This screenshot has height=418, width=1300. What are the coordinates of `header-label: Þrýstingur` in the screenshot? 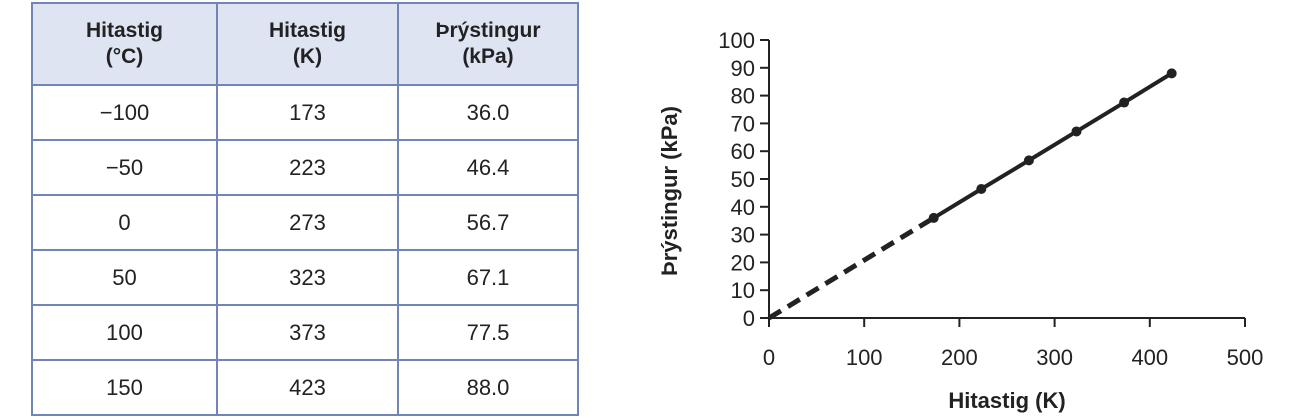 It's located at (488, 30).